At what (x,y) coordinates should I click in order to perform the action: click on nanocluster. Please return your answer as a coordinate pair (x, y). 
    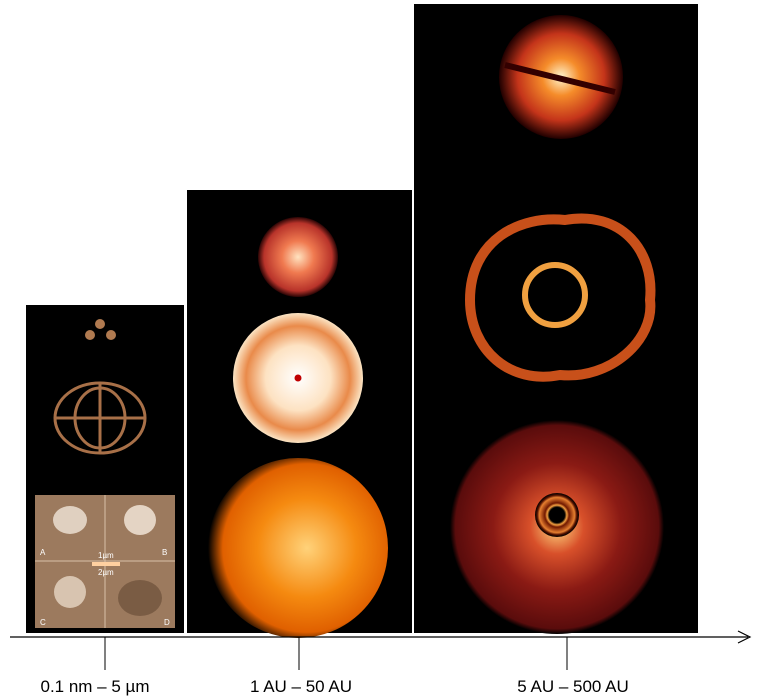
    Looking at the image, I should click on (100, 418).